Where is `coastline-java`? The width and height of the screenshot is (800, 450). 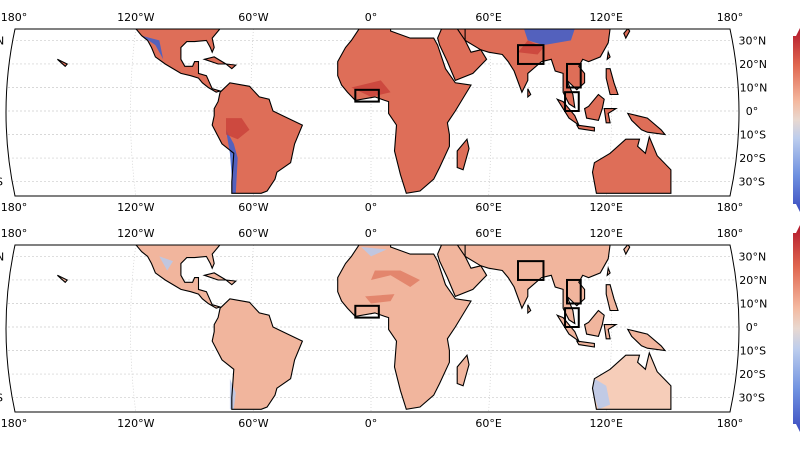 coastline-java is located at coordinates (585, 128).